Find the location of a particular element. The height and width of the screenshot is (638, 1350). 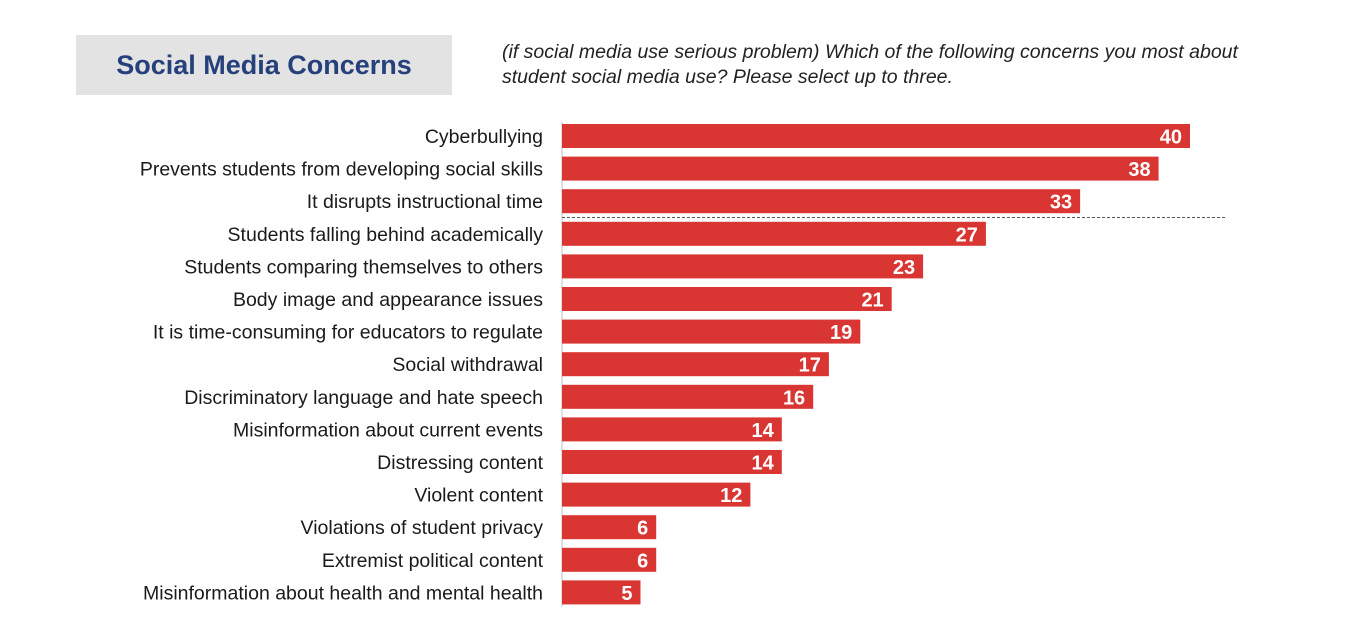

data-label: 23 is located at coordinates (904, 268).